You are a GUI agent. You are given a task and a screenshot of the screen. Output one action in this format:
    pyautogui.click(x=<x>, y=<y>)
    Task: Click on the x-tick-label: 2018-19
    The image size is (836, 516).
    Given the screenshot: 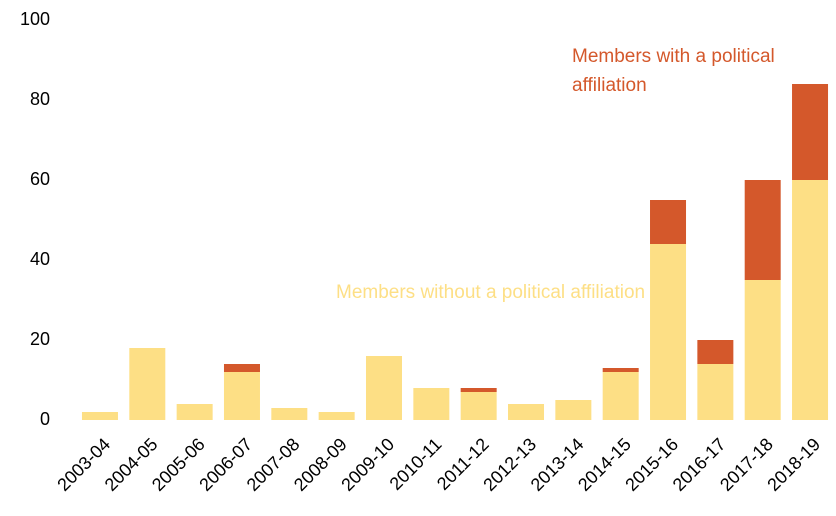 What is the action you would take?
    pyautogui.click(x=793, y=464)
    